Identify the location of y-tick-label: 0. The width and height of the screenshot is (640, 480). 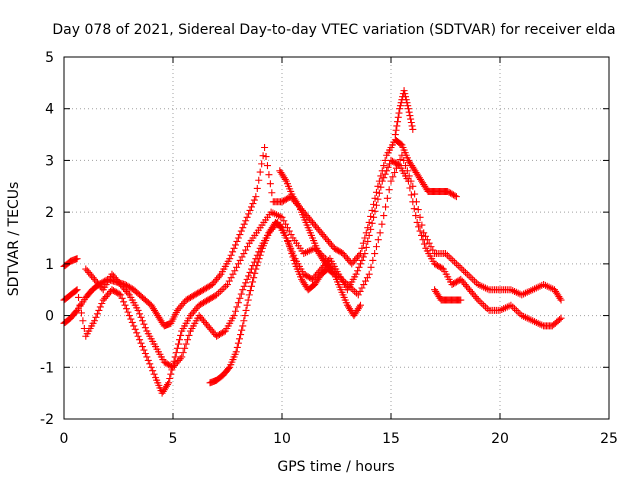
(49, 317).